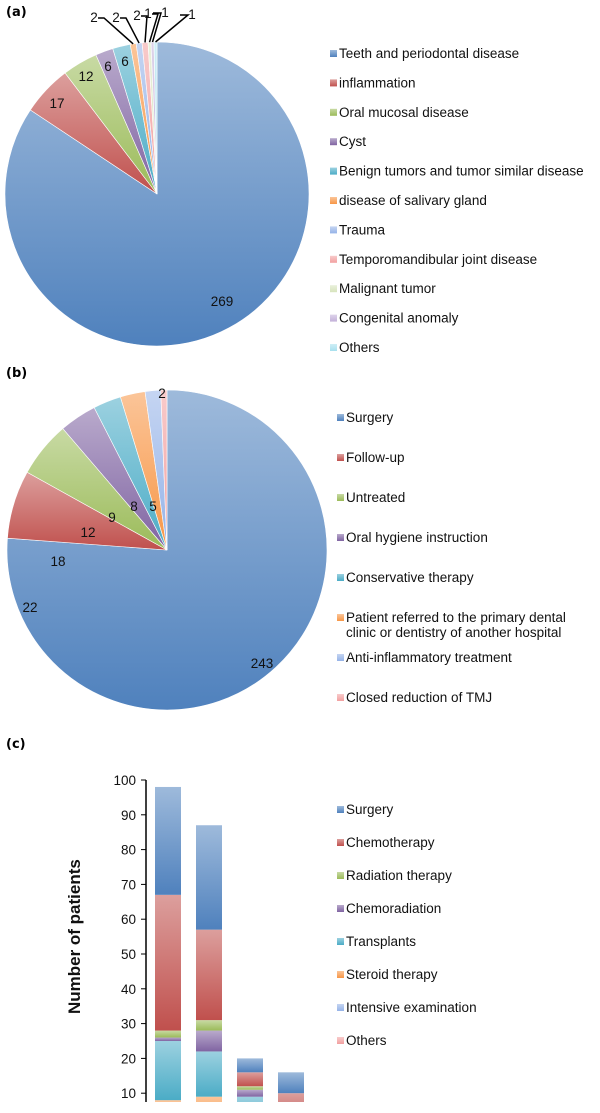 The image size is (600, 1113). I want to click on data-label: 269, so click(222, 301).